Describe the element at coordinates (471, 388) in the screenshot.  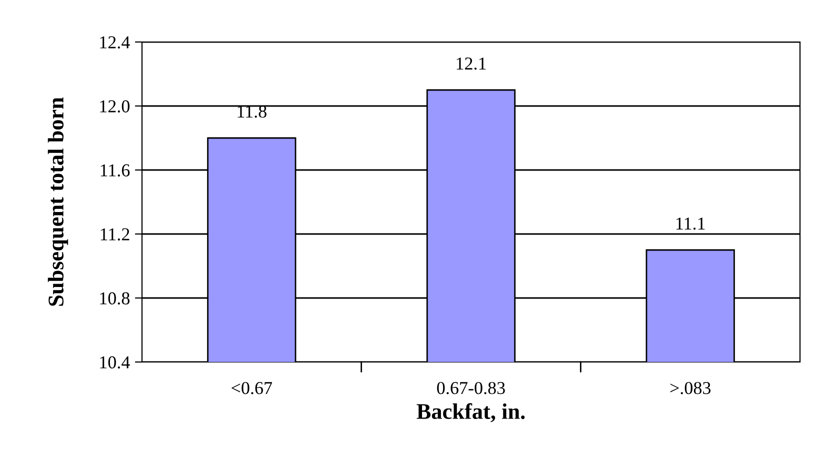
I see `x-tick-label: 0.67-0.83` at that location.